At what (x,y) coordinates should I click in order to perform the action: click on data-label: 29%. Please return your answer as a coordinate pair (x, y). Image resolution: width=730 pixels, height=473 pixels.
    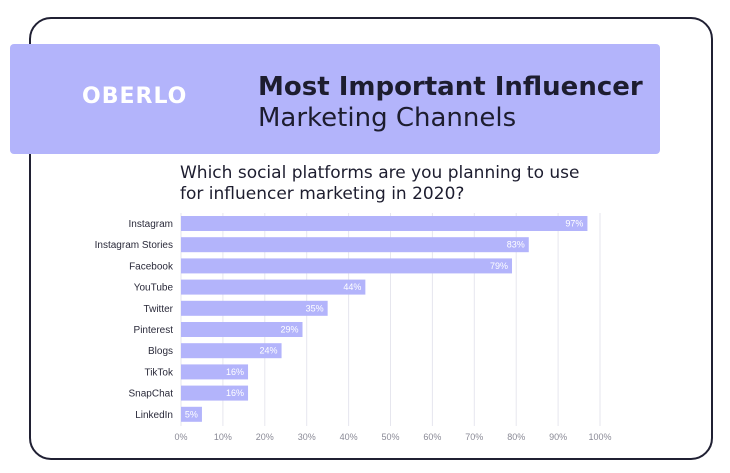
    Looking at the image, I should click on (289, 330).